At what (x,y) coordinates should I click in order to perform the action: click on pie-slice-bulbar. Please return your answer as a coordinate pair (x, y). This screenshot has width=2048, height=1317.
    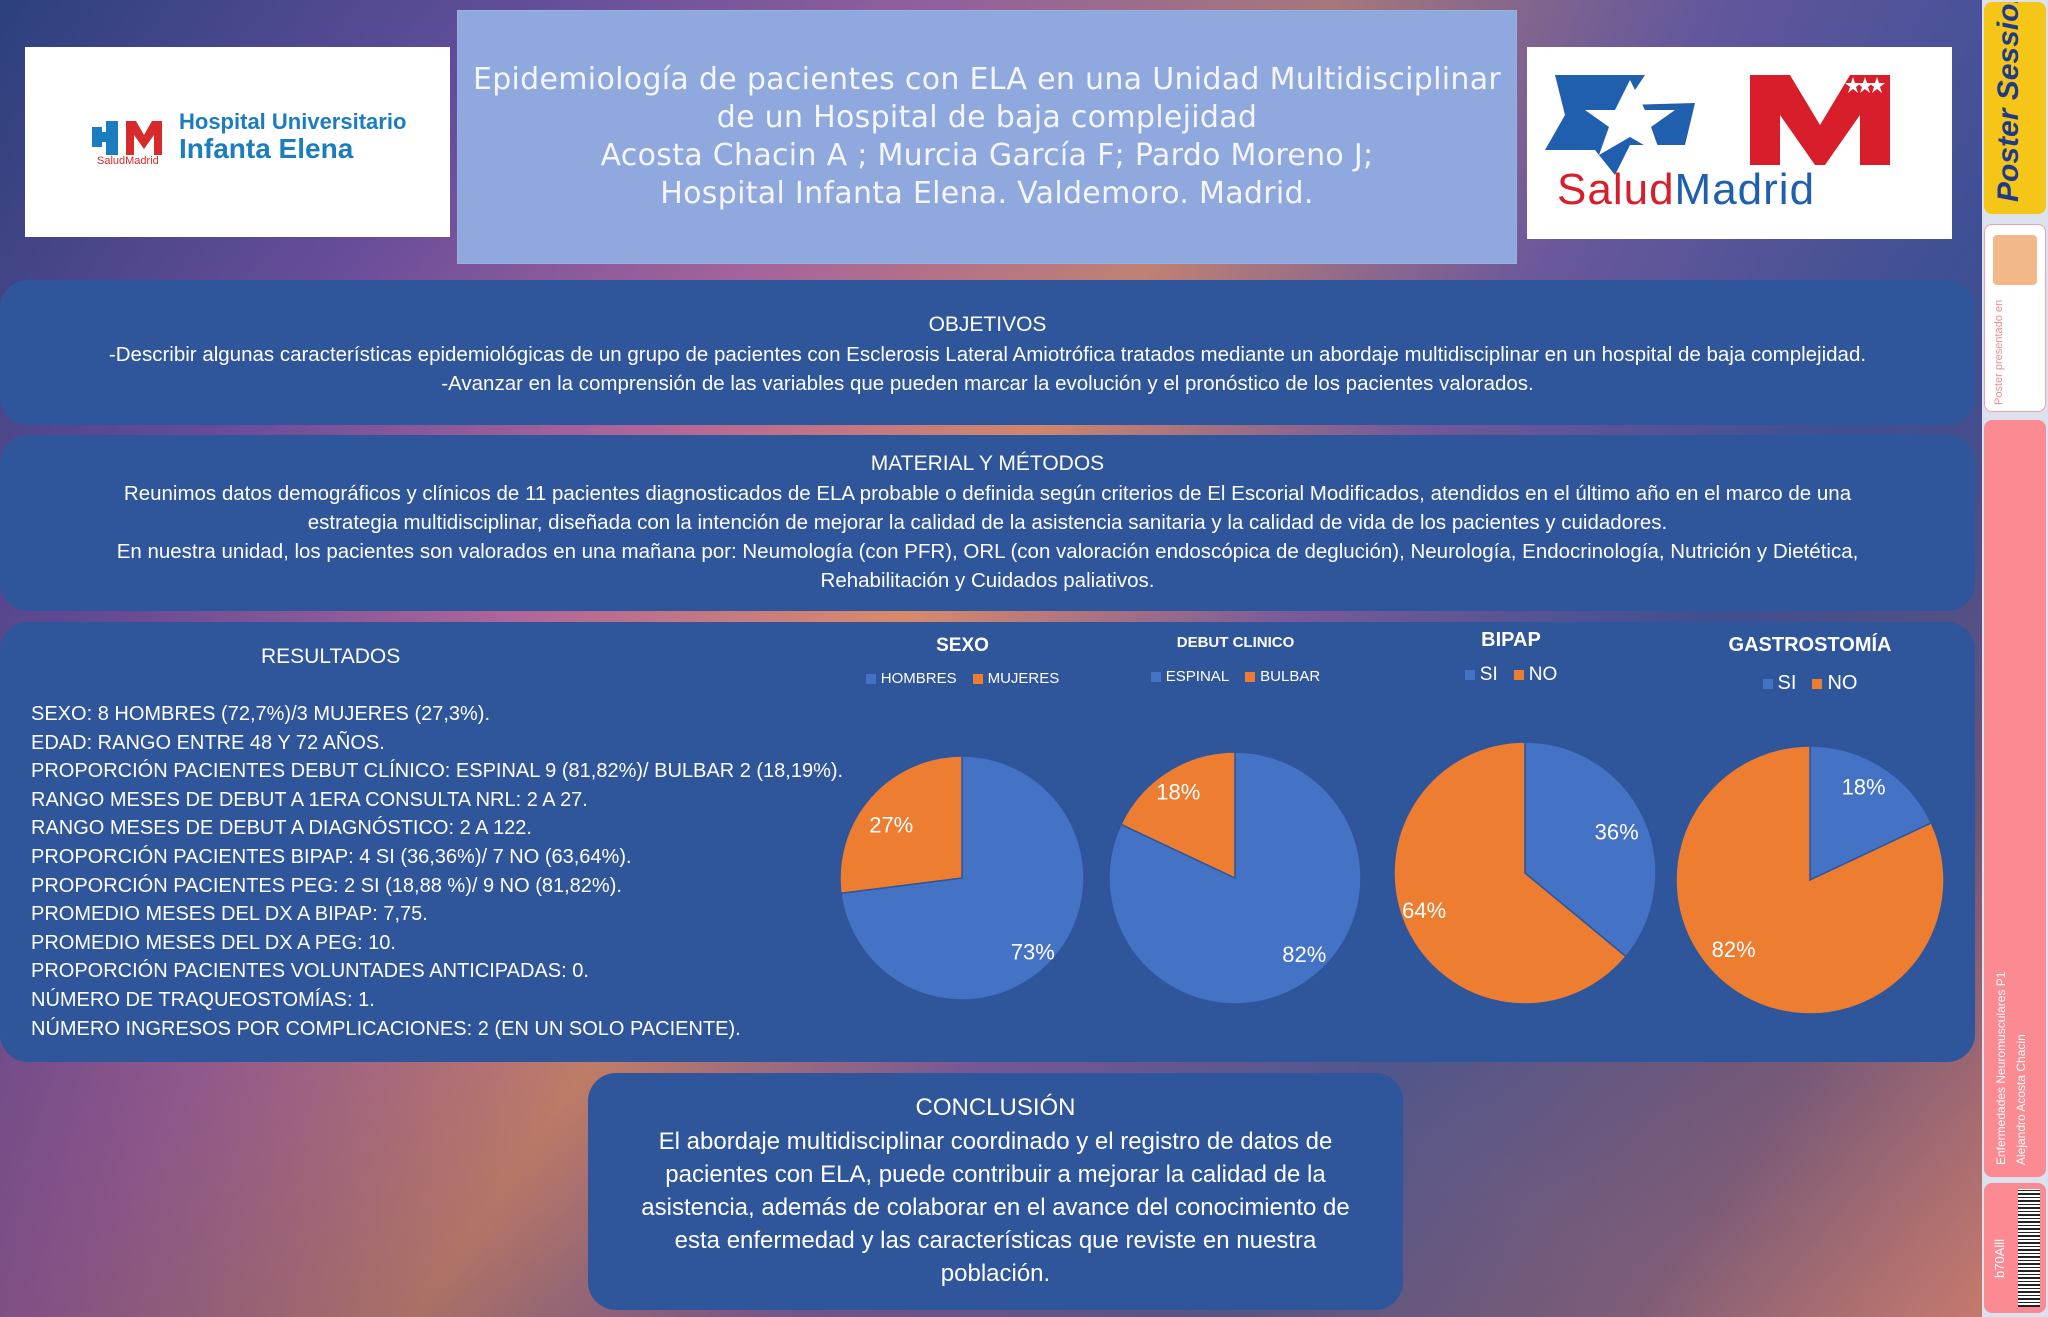
    Looking at the image, I should click on (1177, 815).